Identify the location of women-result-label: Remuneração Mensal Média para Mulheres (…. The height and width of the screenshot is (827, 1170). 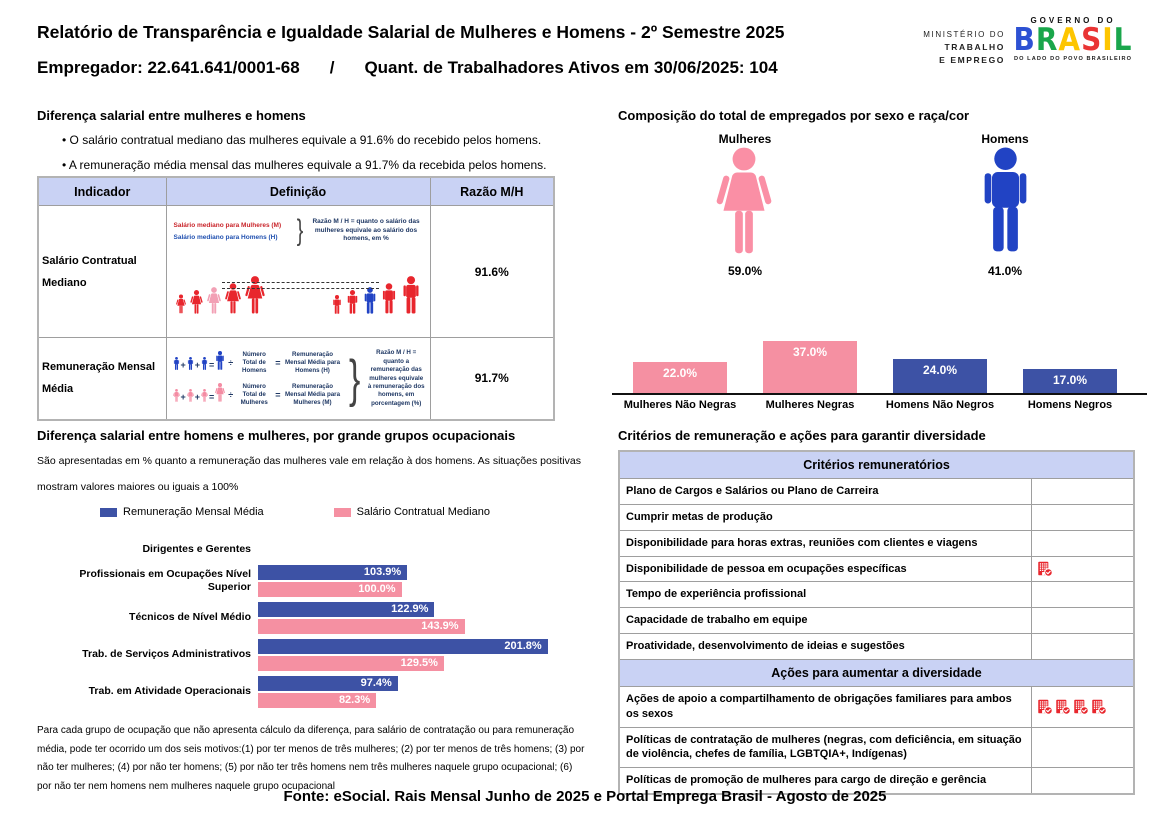
(313, 394).